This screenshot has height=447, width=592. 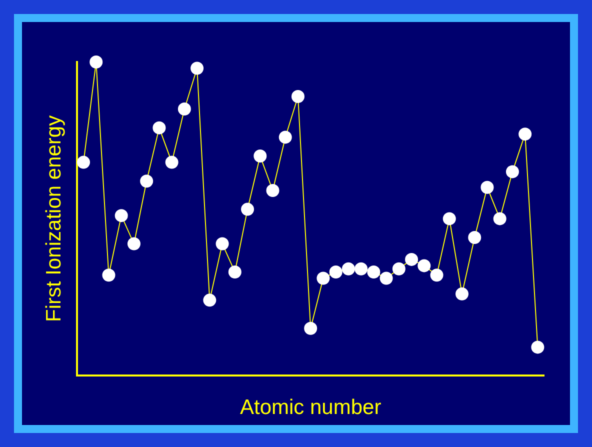 I want to click on y-axis-title: First Ionization energy, so click(x=54, y=218).